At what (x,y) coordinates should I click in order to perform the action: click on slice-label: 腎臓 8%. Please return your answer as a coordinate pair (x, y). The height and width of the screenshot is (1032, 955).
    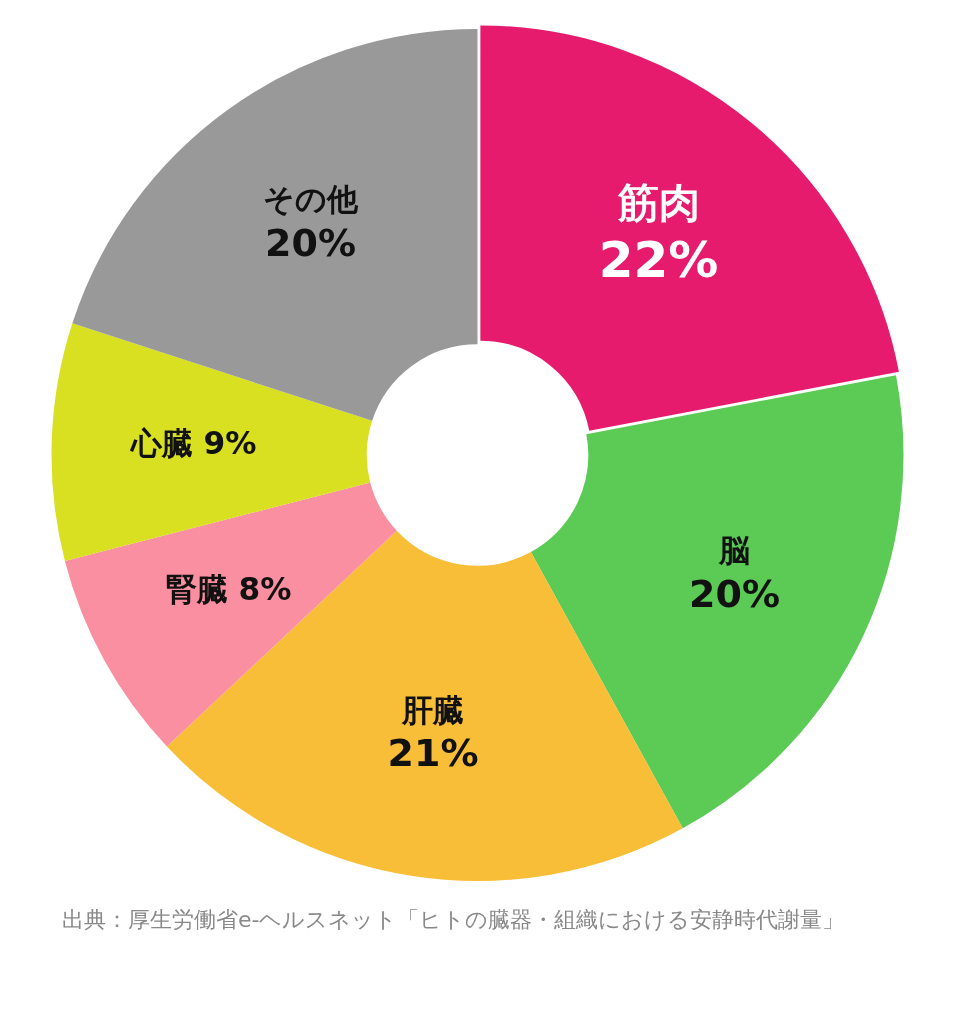
    Looking at the image, I should click on (228, 588).